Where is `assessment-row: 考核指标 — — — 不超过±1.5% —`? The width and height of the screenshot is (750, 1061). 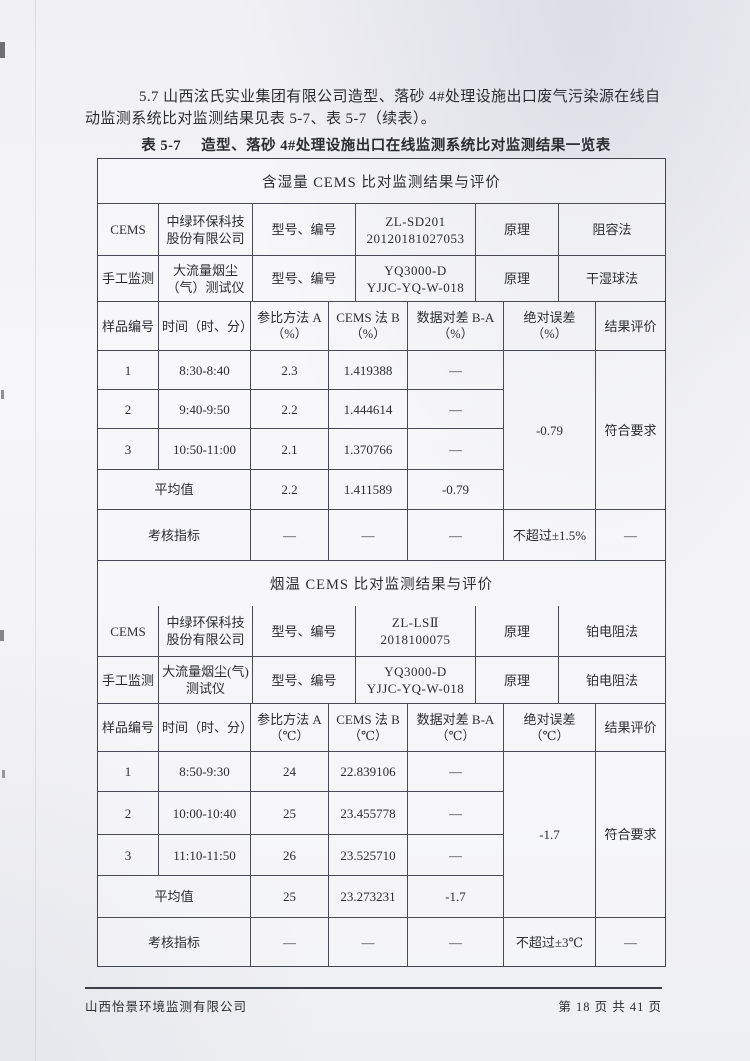 assessment-row: 考核指标 — — — 不超过±1.5% — is located at coordinates (381, 534).